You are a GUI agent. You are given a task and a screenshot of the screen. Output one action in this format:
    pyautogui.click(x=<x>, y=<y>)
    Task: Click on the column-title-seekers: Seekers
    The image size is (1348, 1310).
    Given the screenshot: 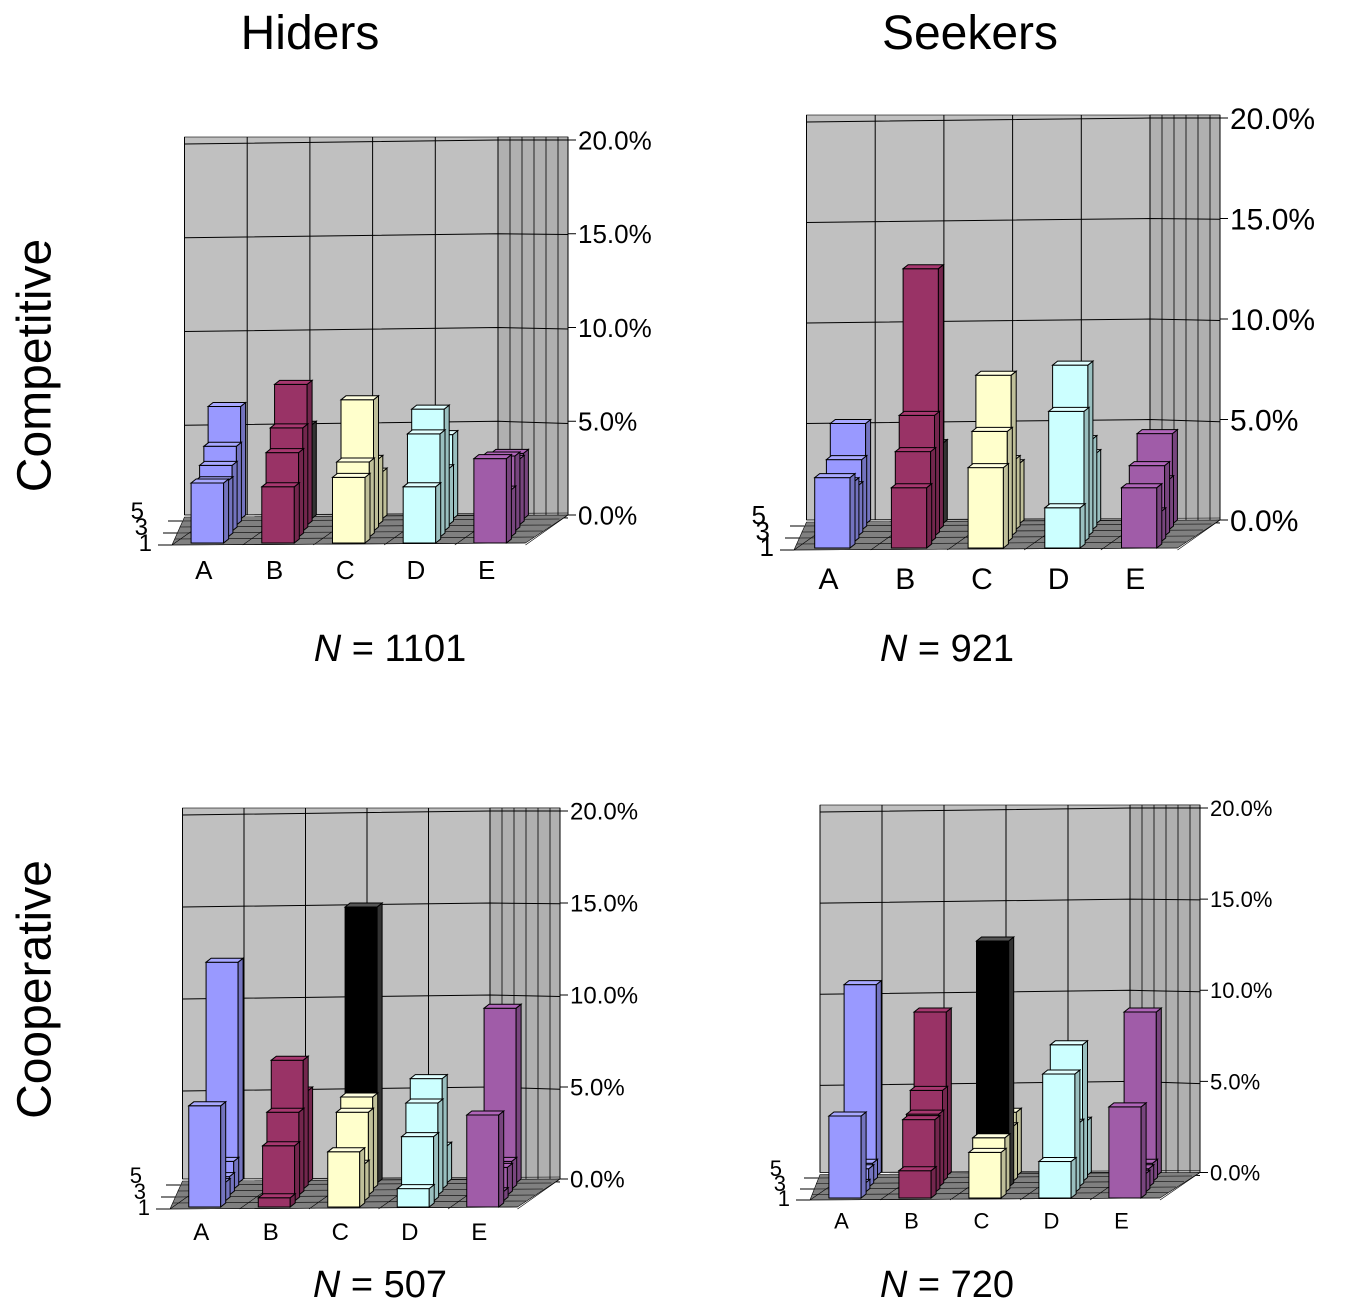 What is the action you would take?
    pyautogui.click(x=970, y=33)
    